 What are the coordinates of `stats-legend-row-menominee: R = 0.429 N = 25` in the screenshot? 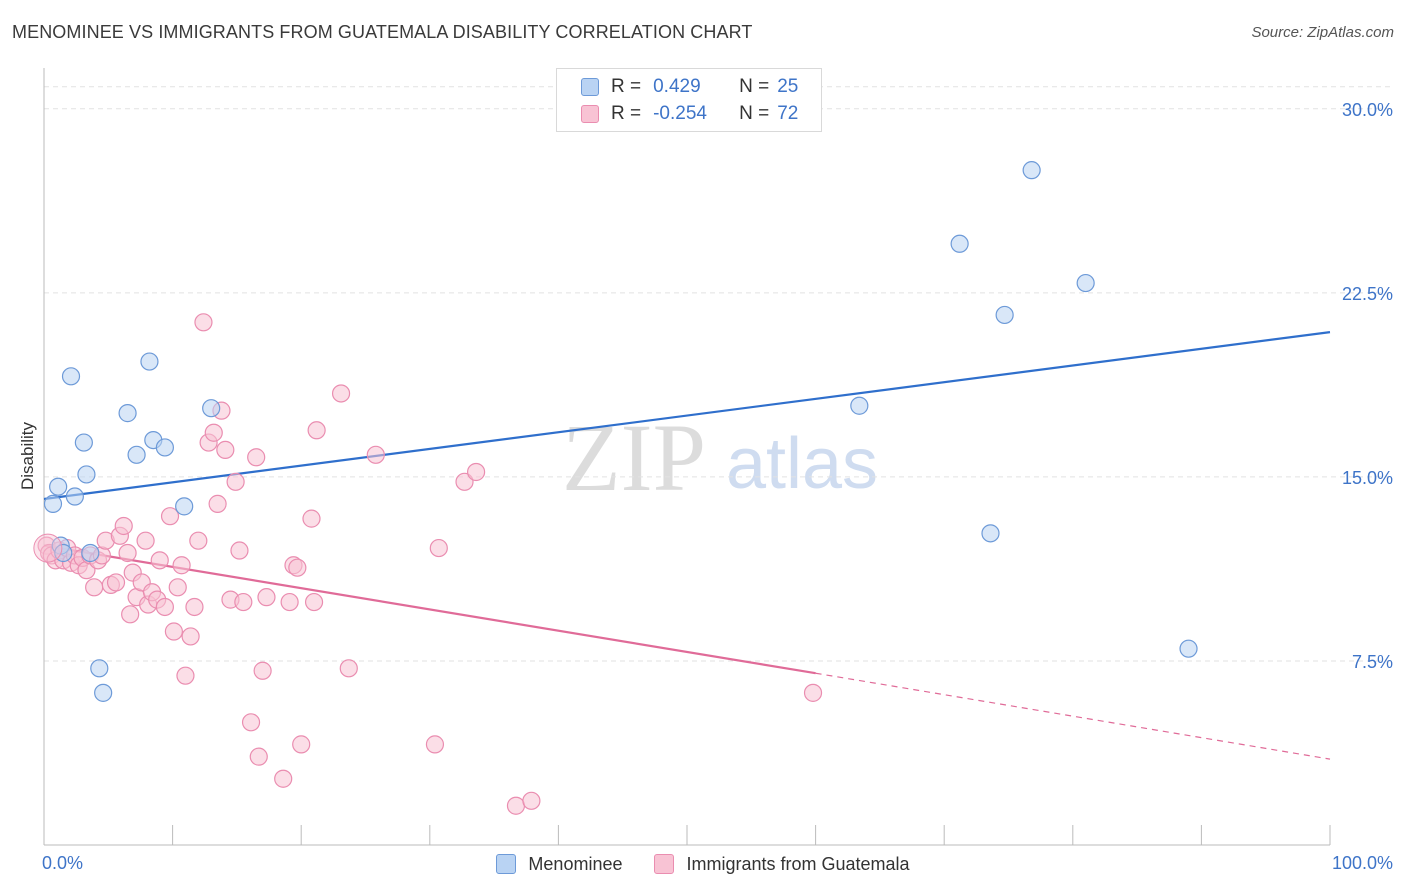 It's located at (689, 87).